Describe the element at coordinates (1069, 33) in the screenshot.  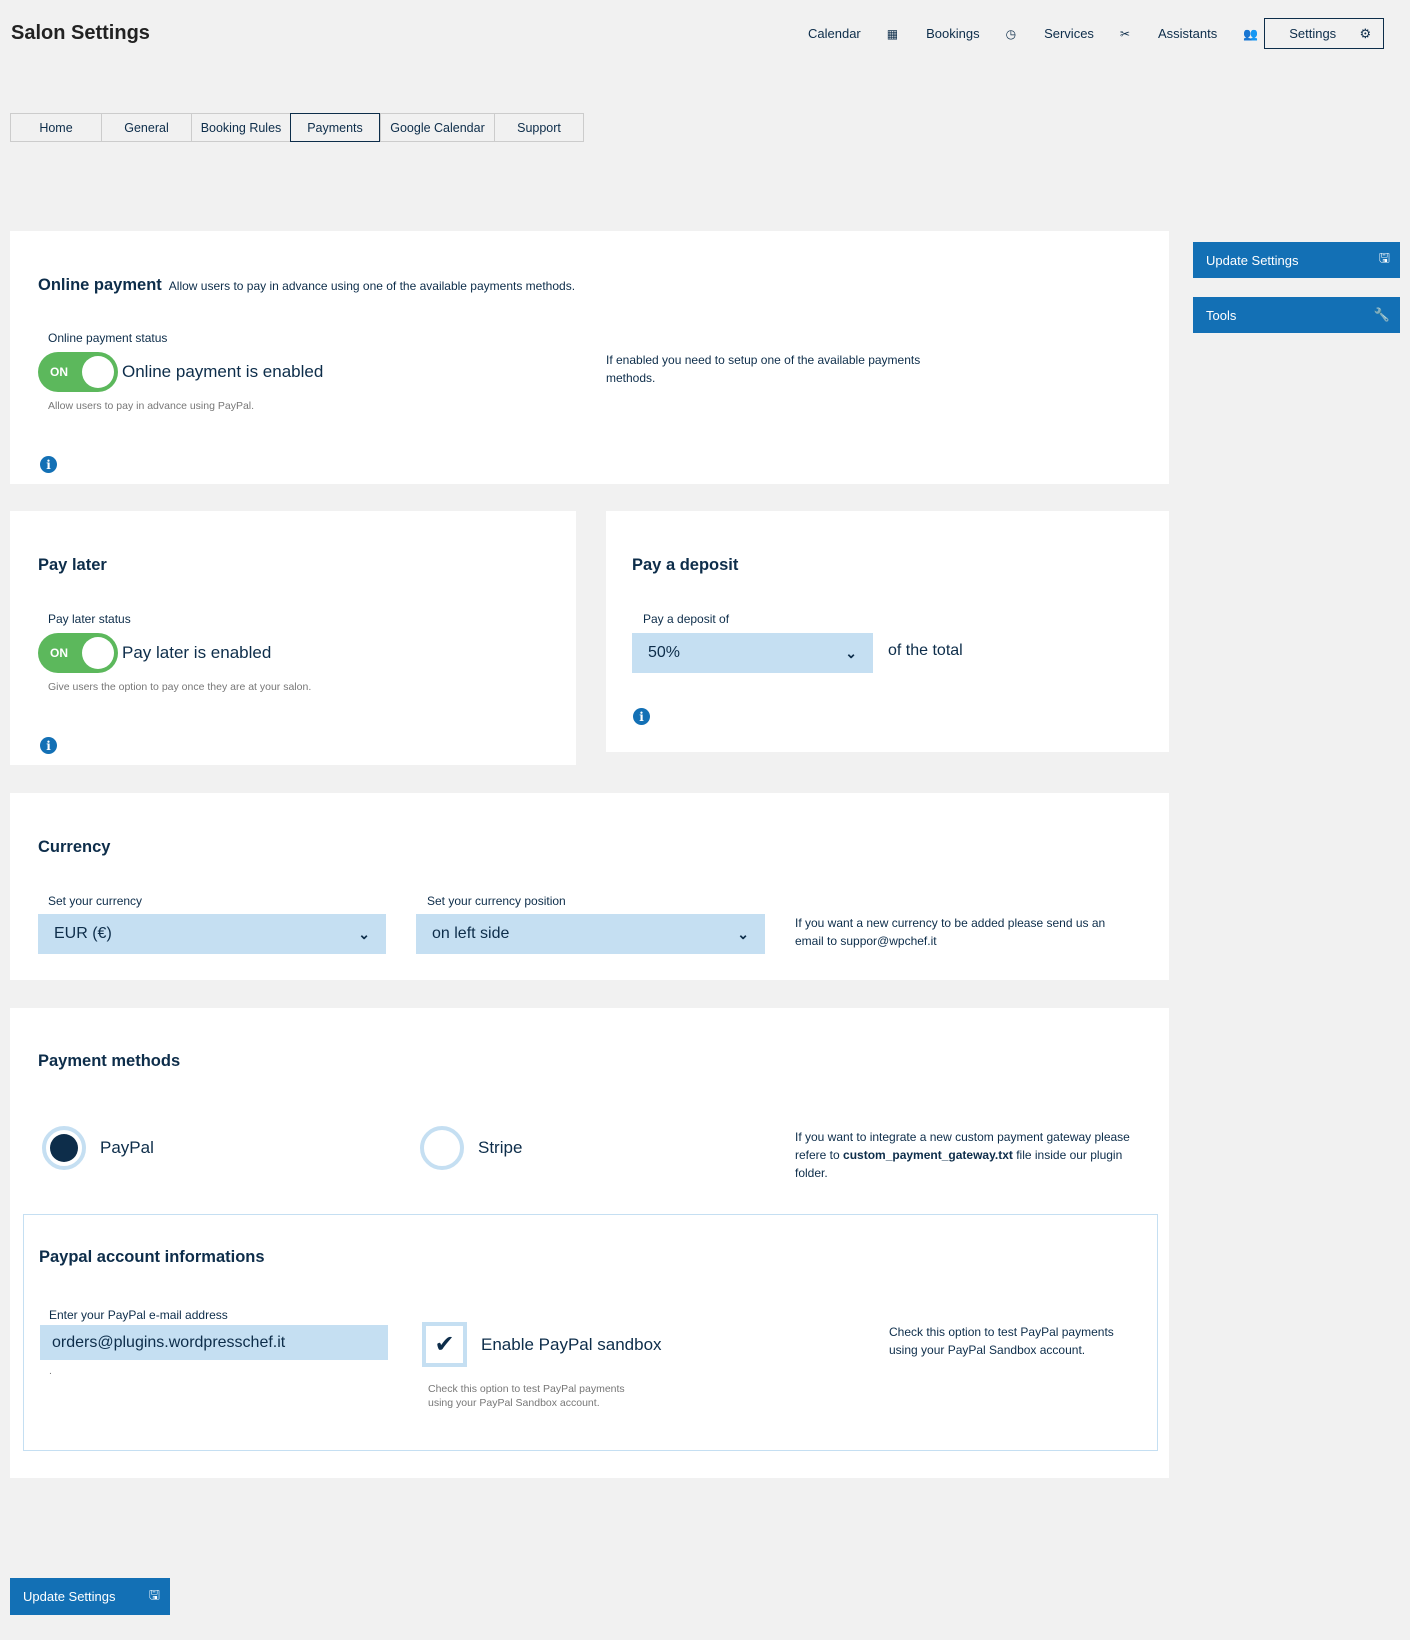
I see `nav-services: Services` at that location.